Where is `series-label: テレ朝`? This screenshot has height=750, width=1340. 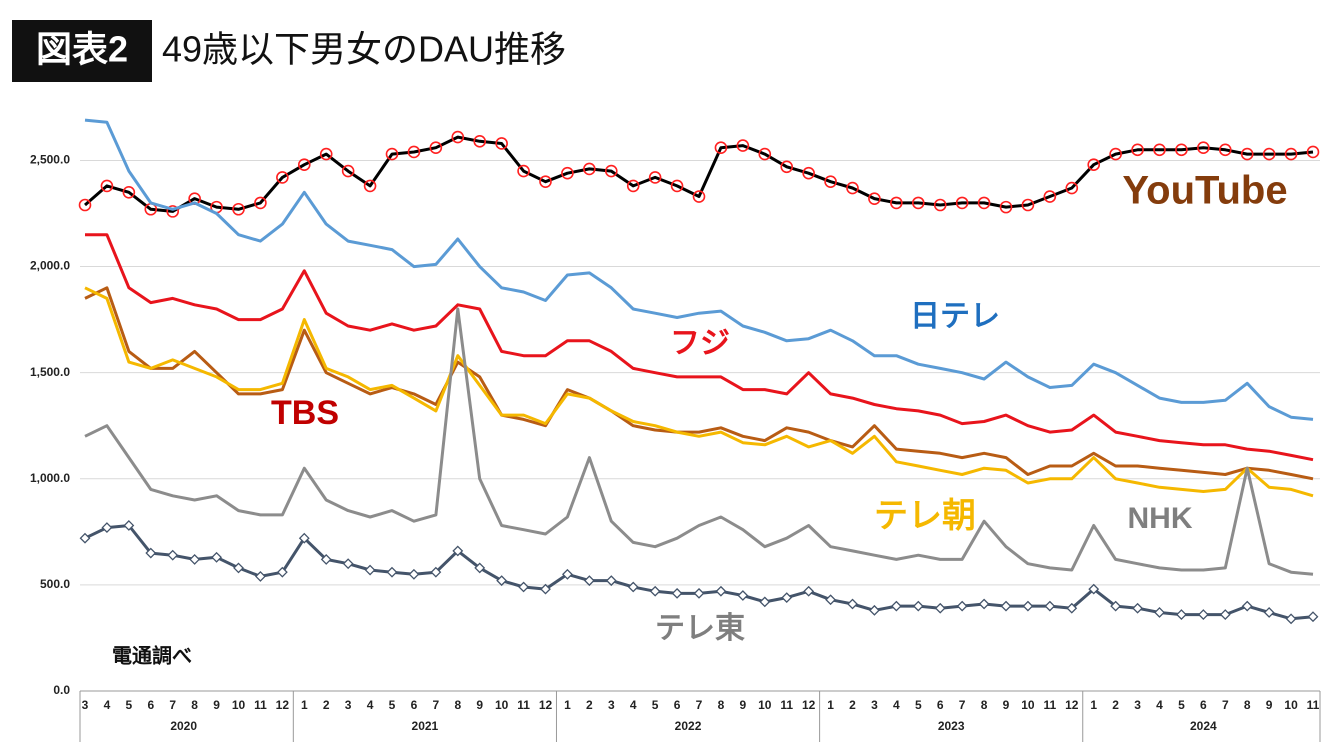 series-label: テレ朝 is located at coordinates (925, 516).